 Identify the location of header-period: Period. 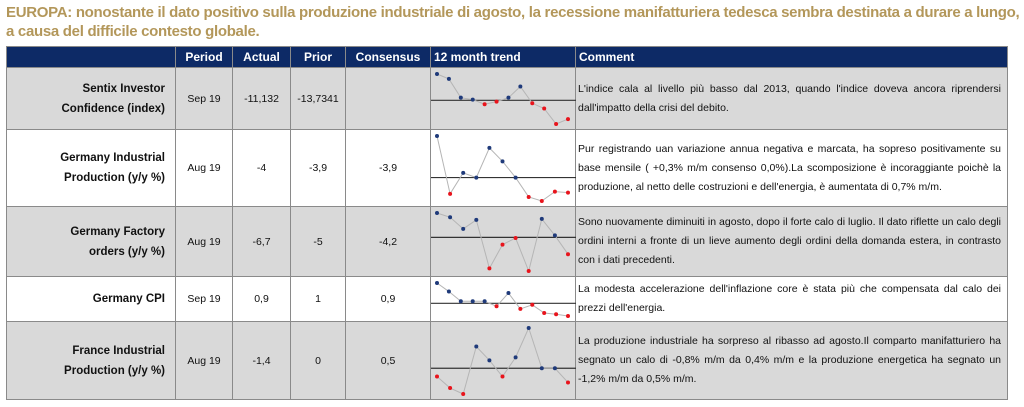
(204, 57).